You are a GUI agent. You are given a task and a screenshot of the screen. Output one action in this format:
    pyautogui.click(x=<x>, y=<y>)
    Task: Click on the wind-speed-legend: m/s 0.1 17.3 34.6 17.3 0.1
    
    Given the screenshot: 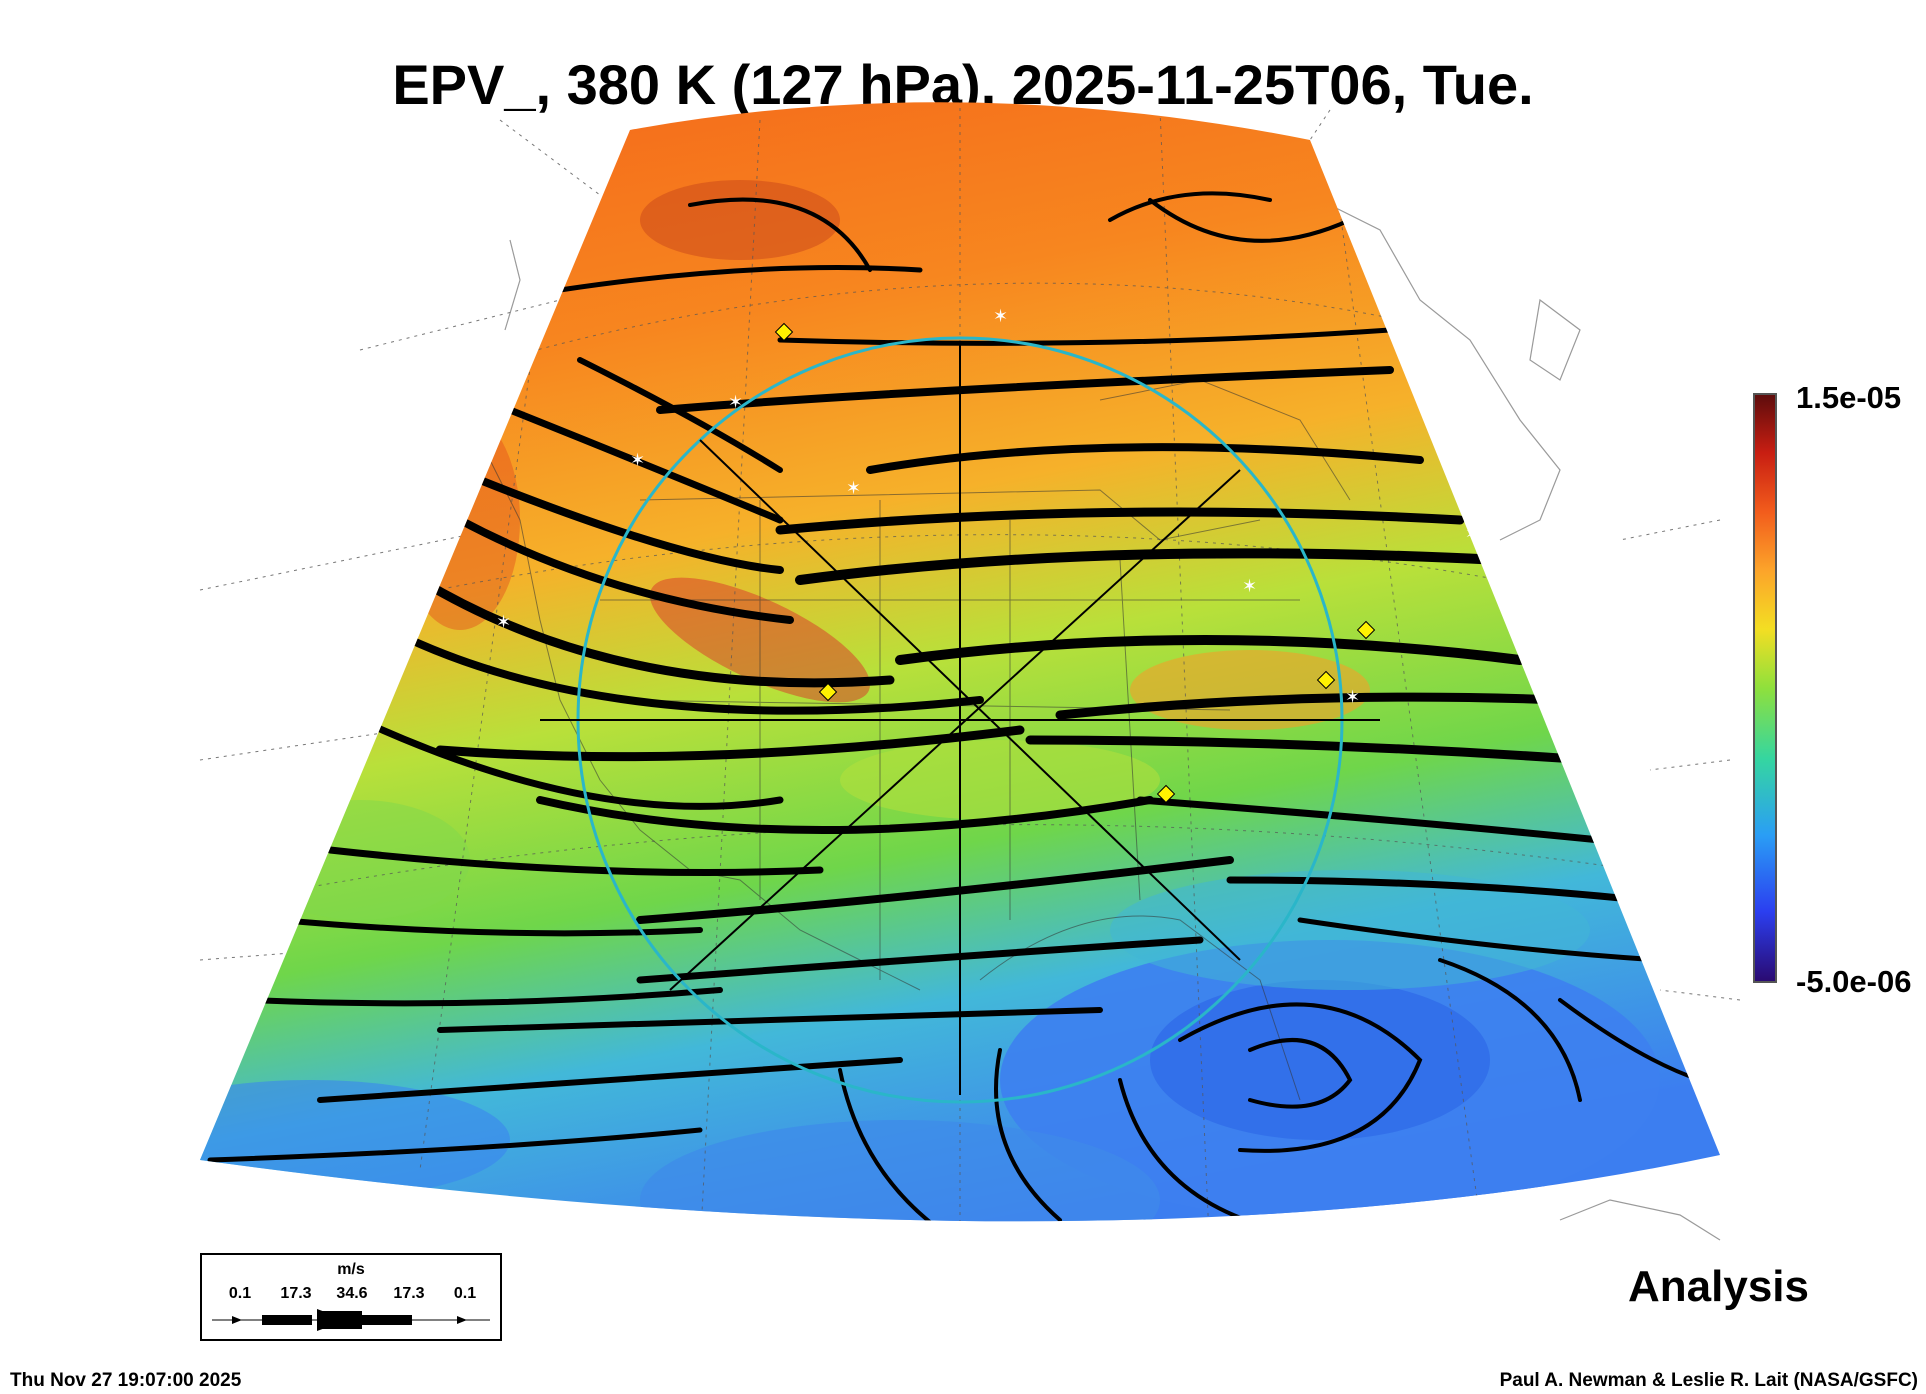 What is the action you would take?
    pyautogui.click(x=351, y=1297)
    